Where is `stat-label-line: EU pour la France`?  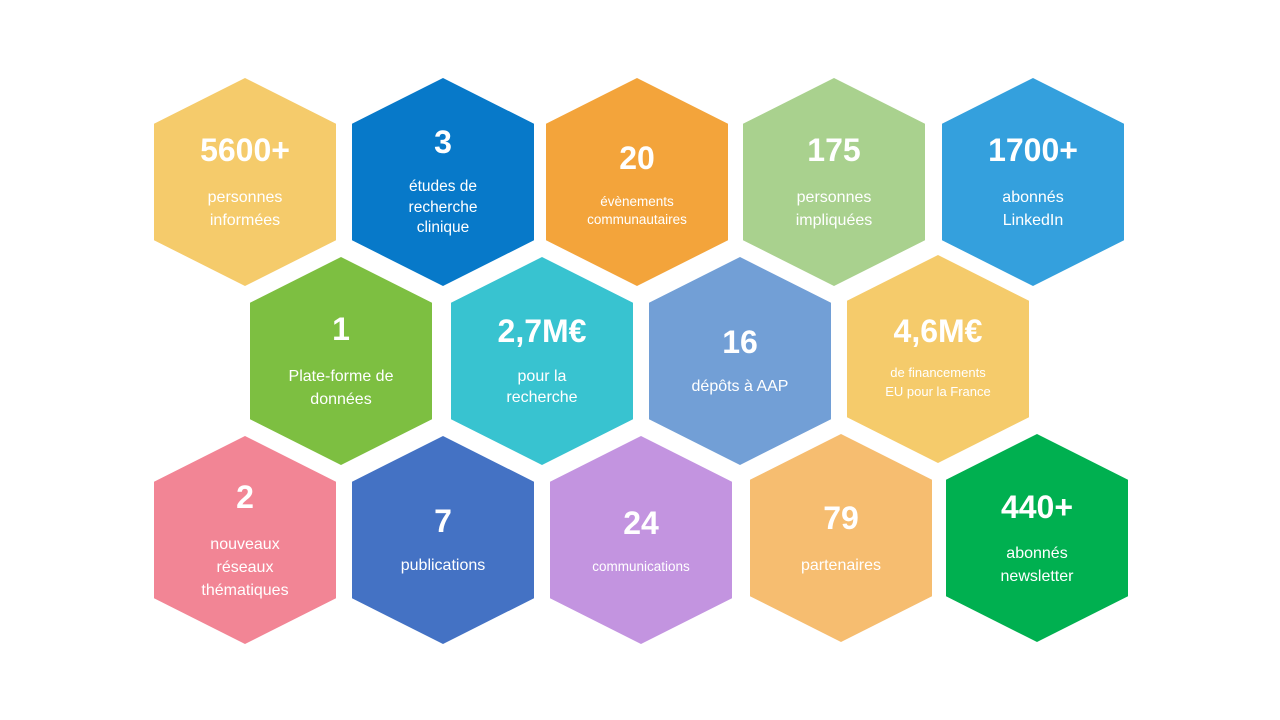 stat-label-line: EU pour la France is located at coordinates (938, 391).